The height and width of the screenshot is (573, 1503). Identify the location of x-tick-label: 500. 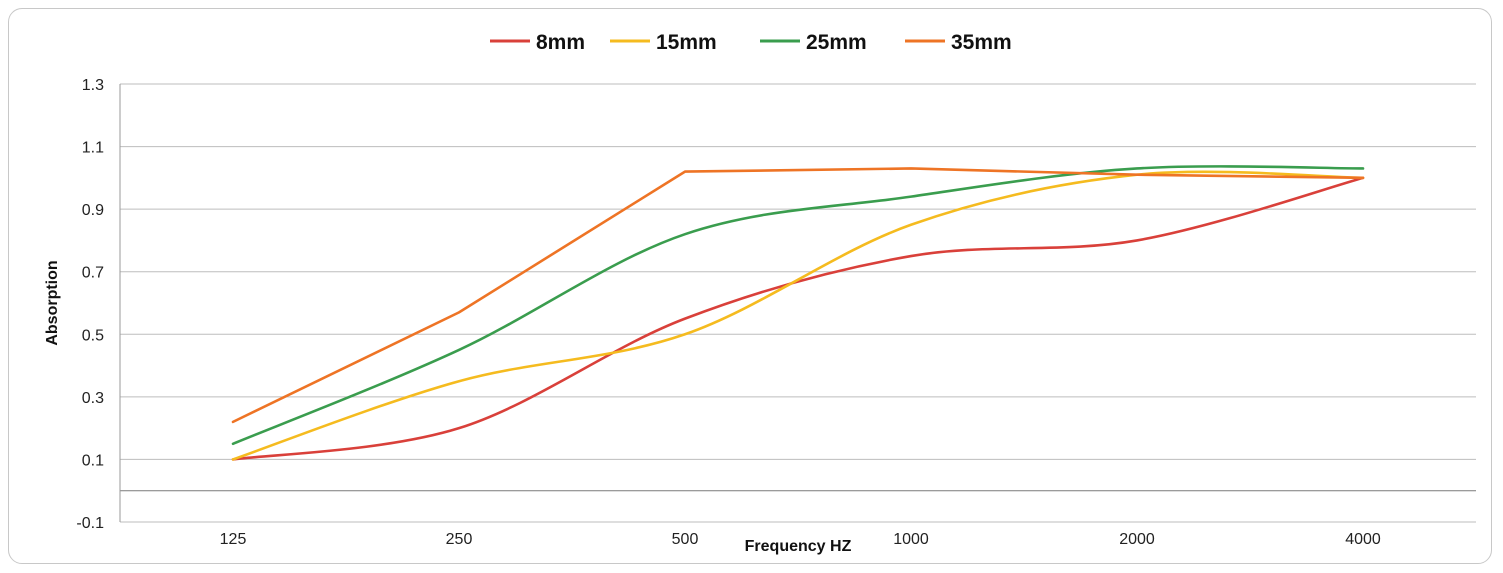
(685, 539).